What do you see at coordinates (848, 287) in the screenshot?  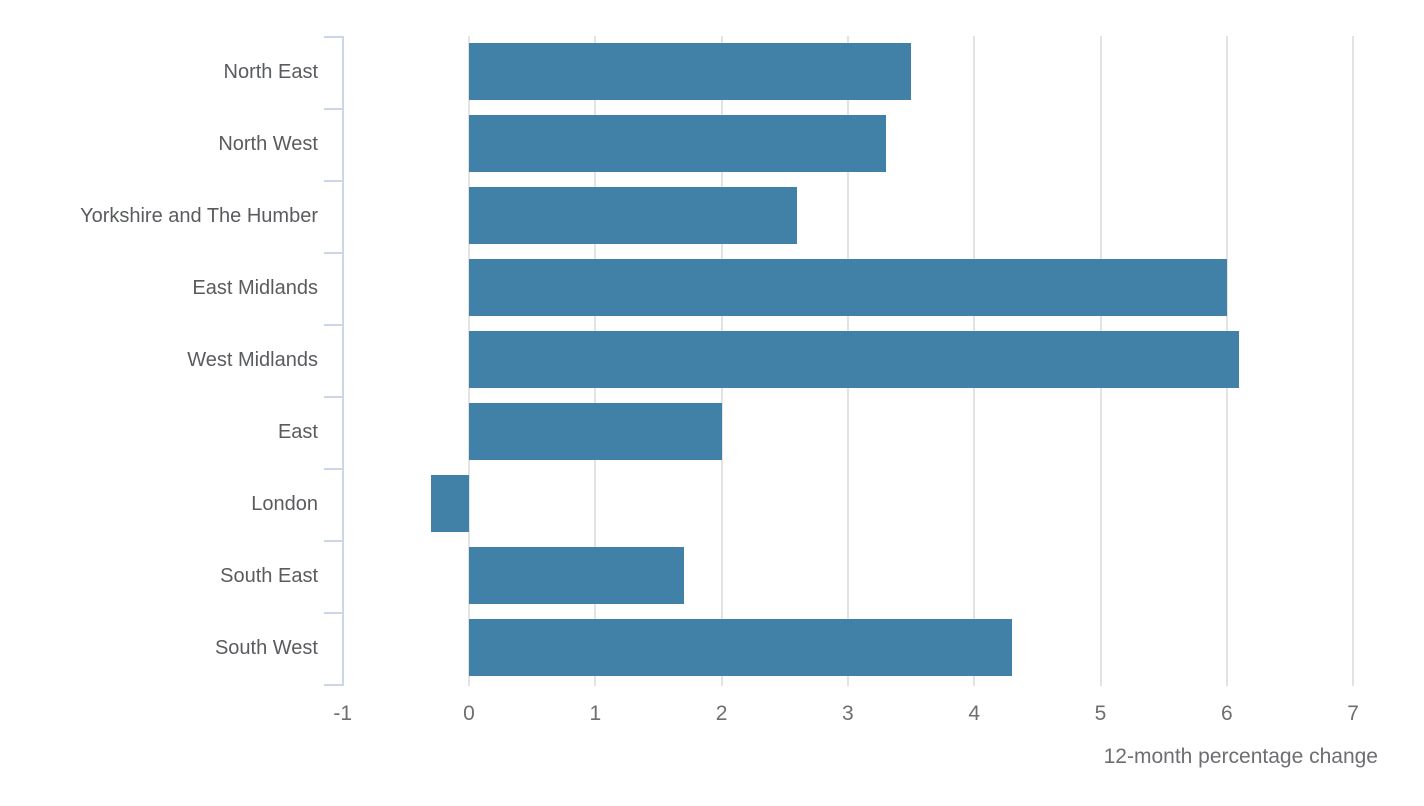 I see `bar-east-midlands` at bounding box center [848, 287].